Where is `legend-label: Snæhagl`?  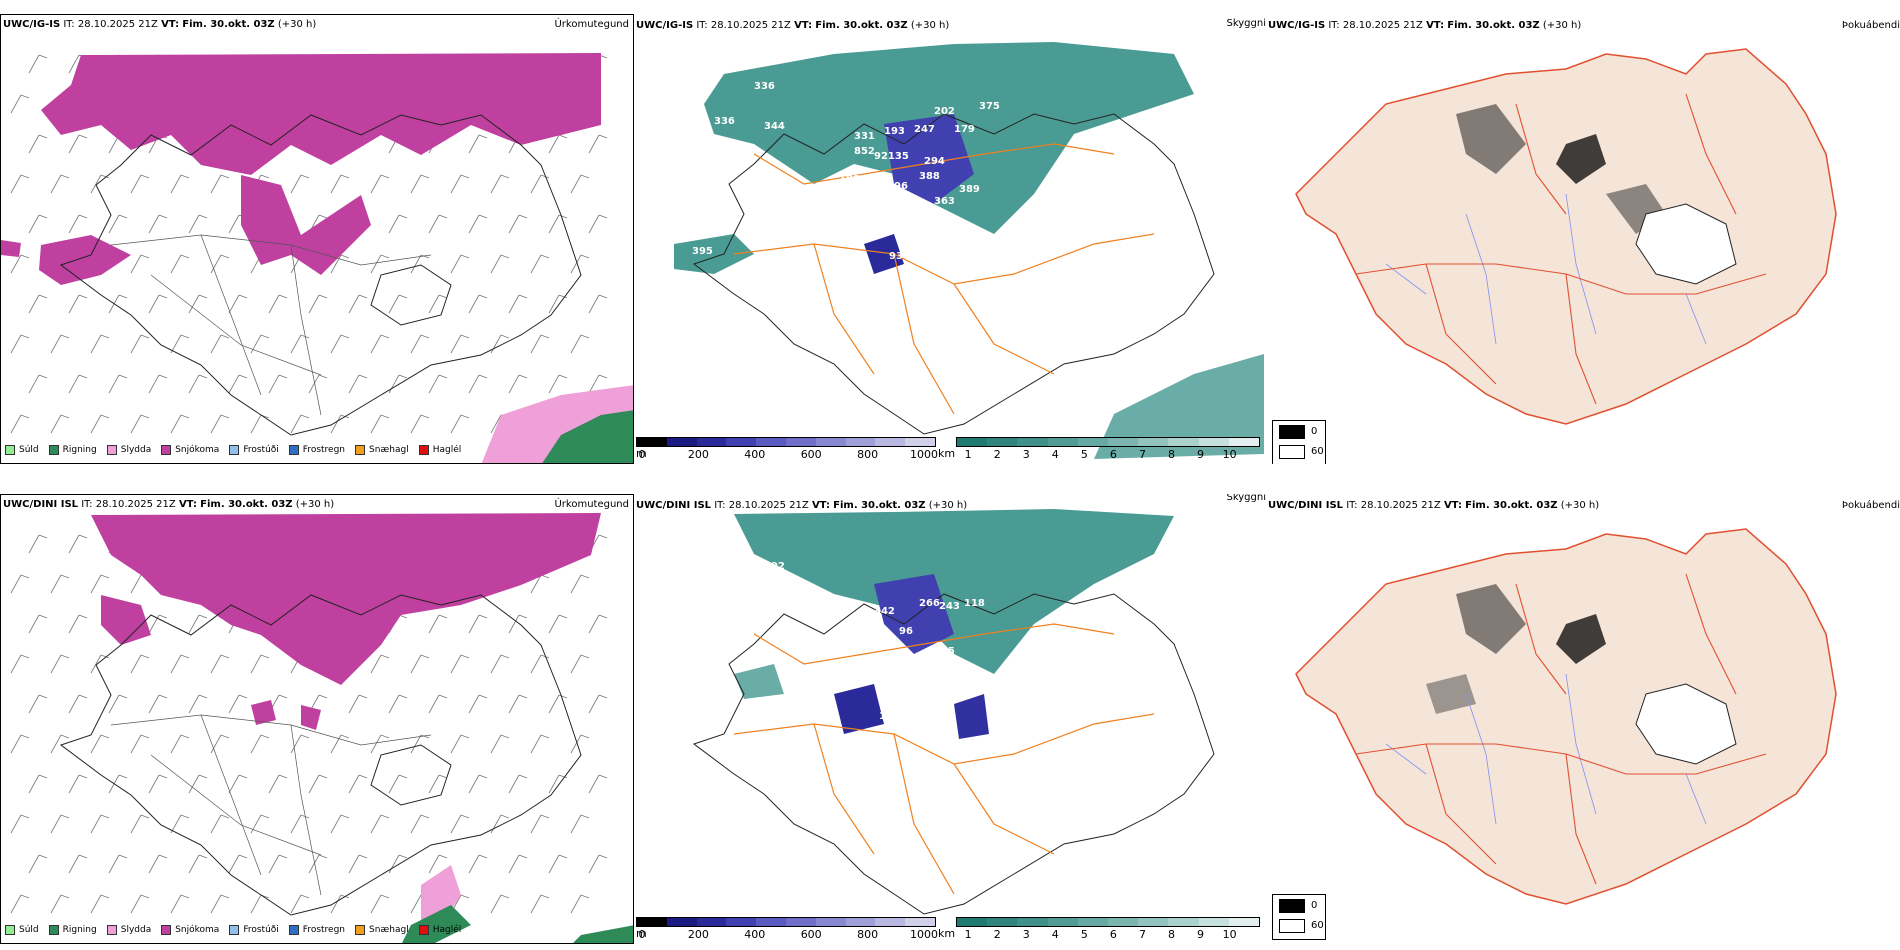
legend-label: Snæhagl is located at coordinates (389, 450).